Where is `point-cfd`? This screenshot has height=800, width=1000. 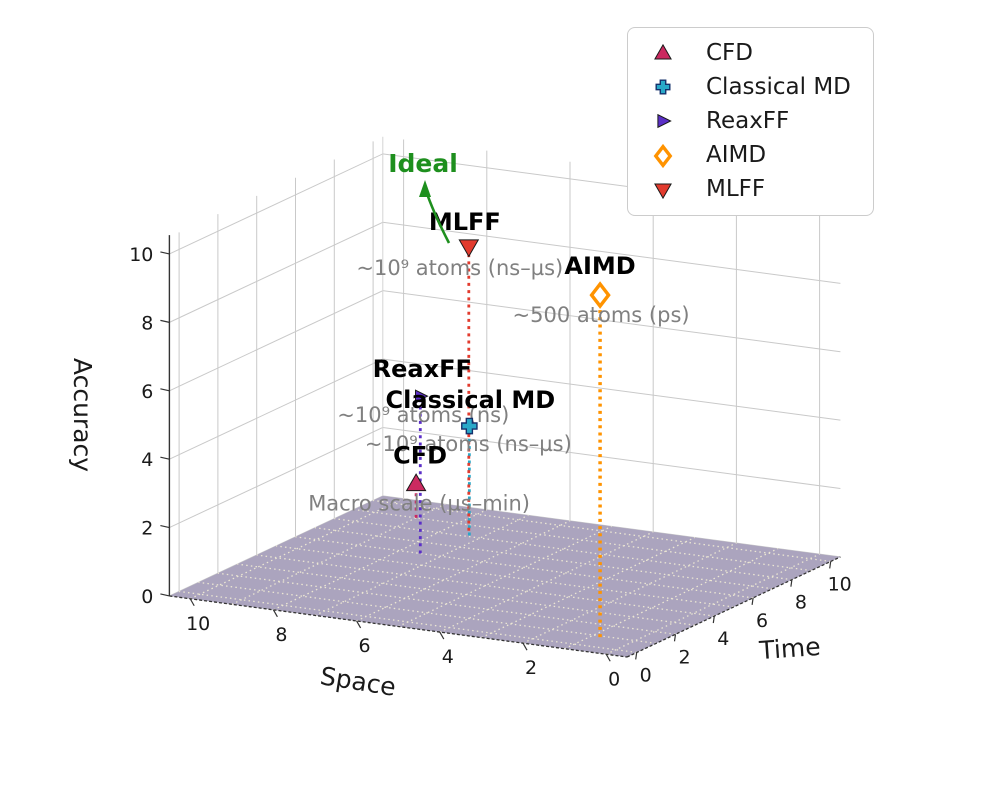 point-cfd is located at coordinates (416, 482).